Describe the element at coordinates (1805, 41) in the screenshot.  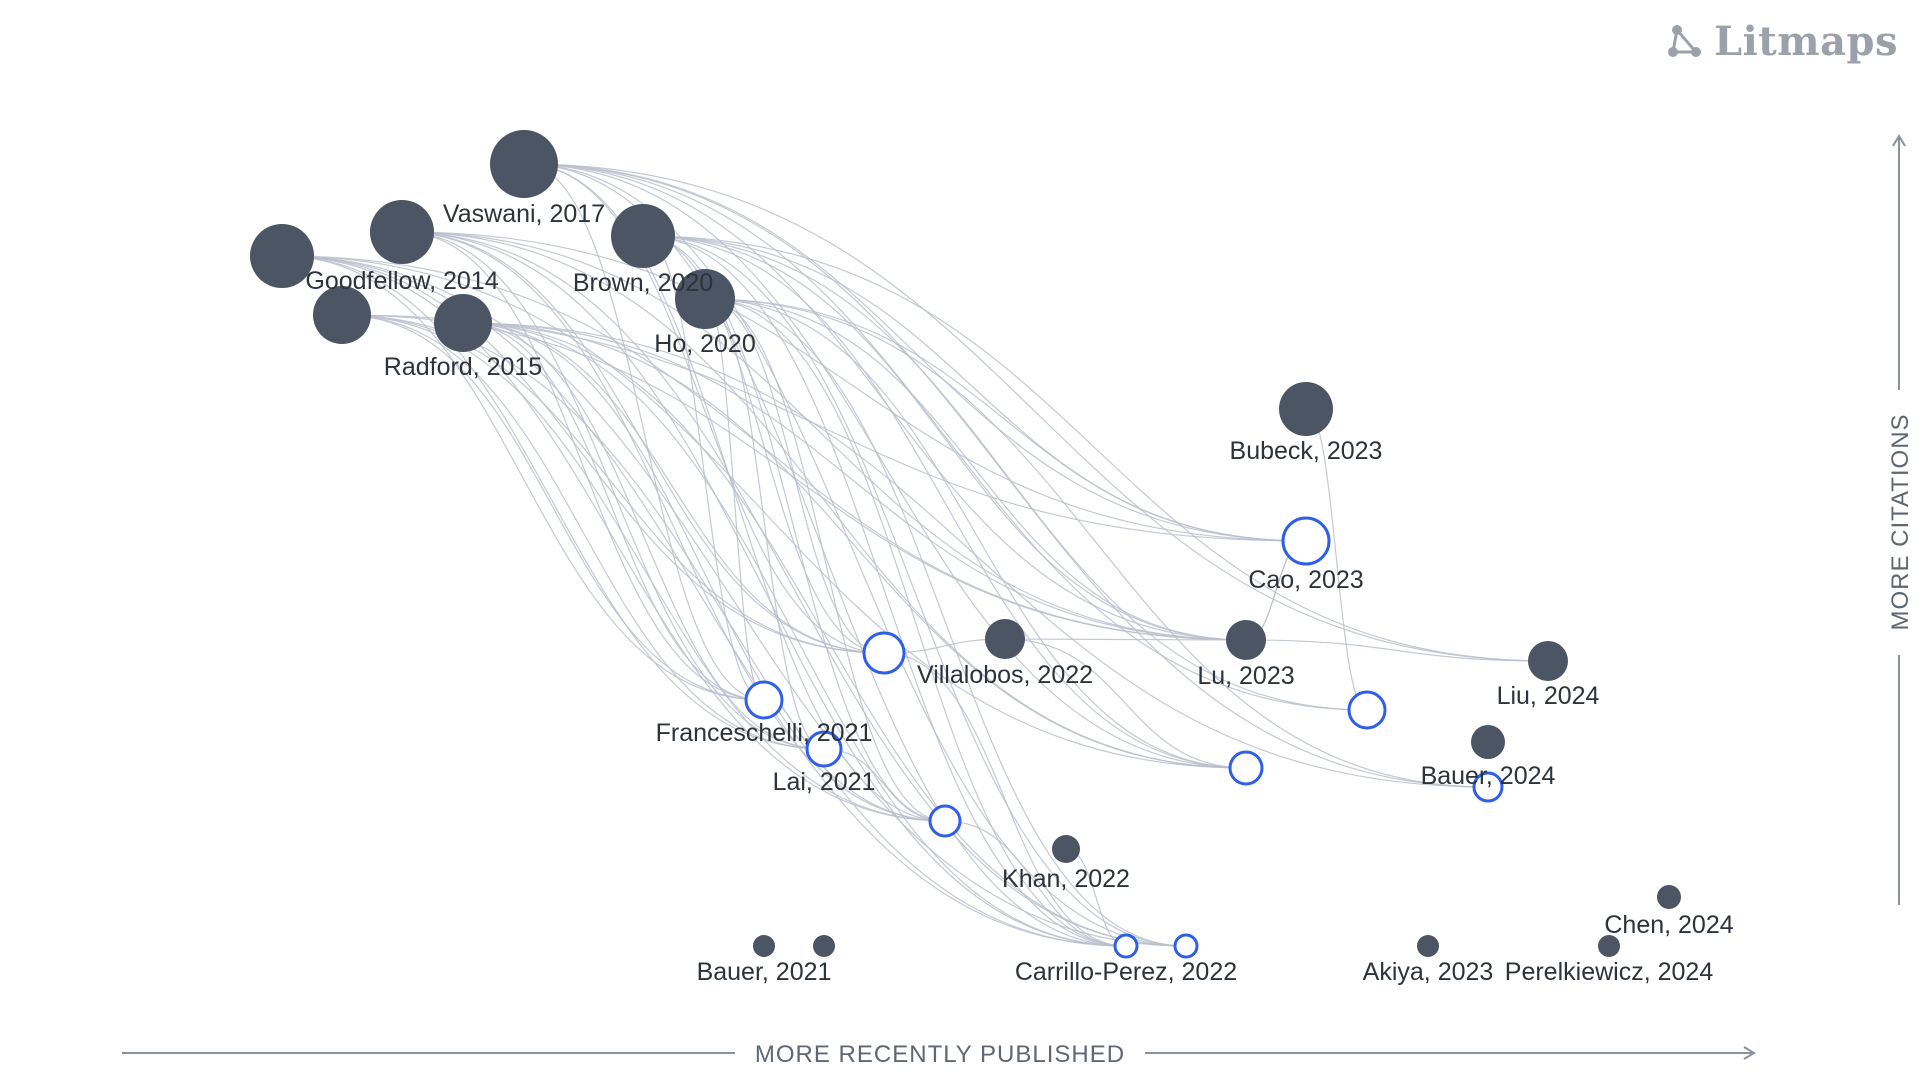
I see `brand-name: Litmaps` at that location.